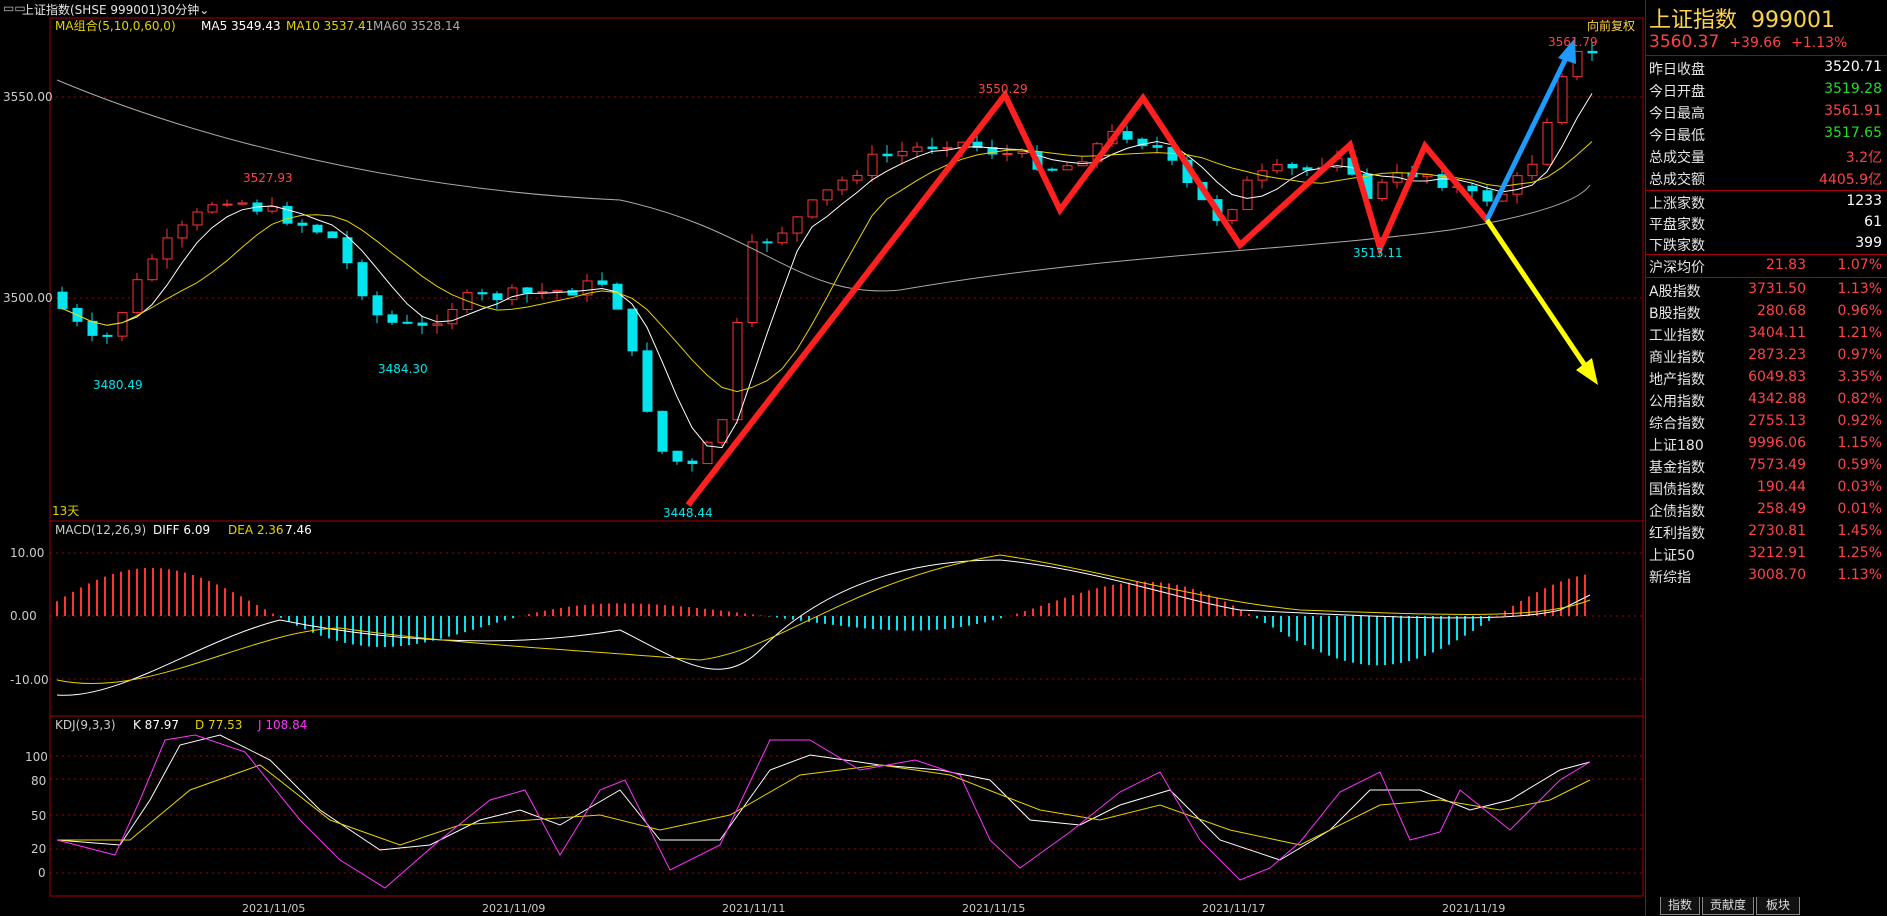  What do you see at coordinates (1766, 223) in the screenshot?
I see `breadth-row: 平盘家数 61` at bounding box center [1766, 223].